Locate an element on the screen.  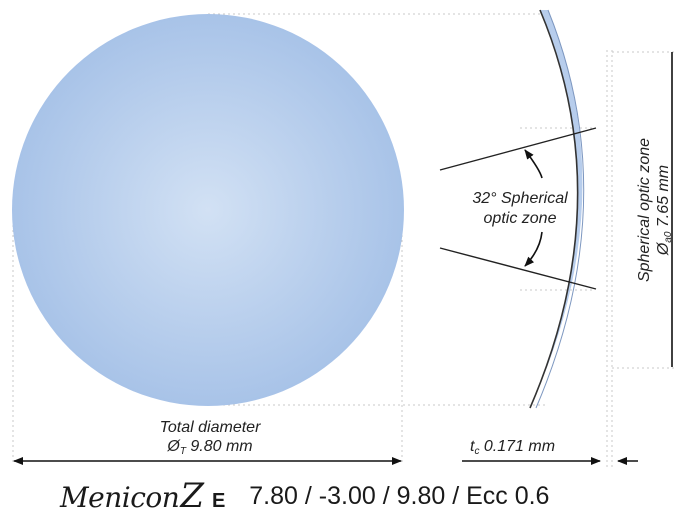
angle-label-line2: optic zone is located at coordinates (520, 218).